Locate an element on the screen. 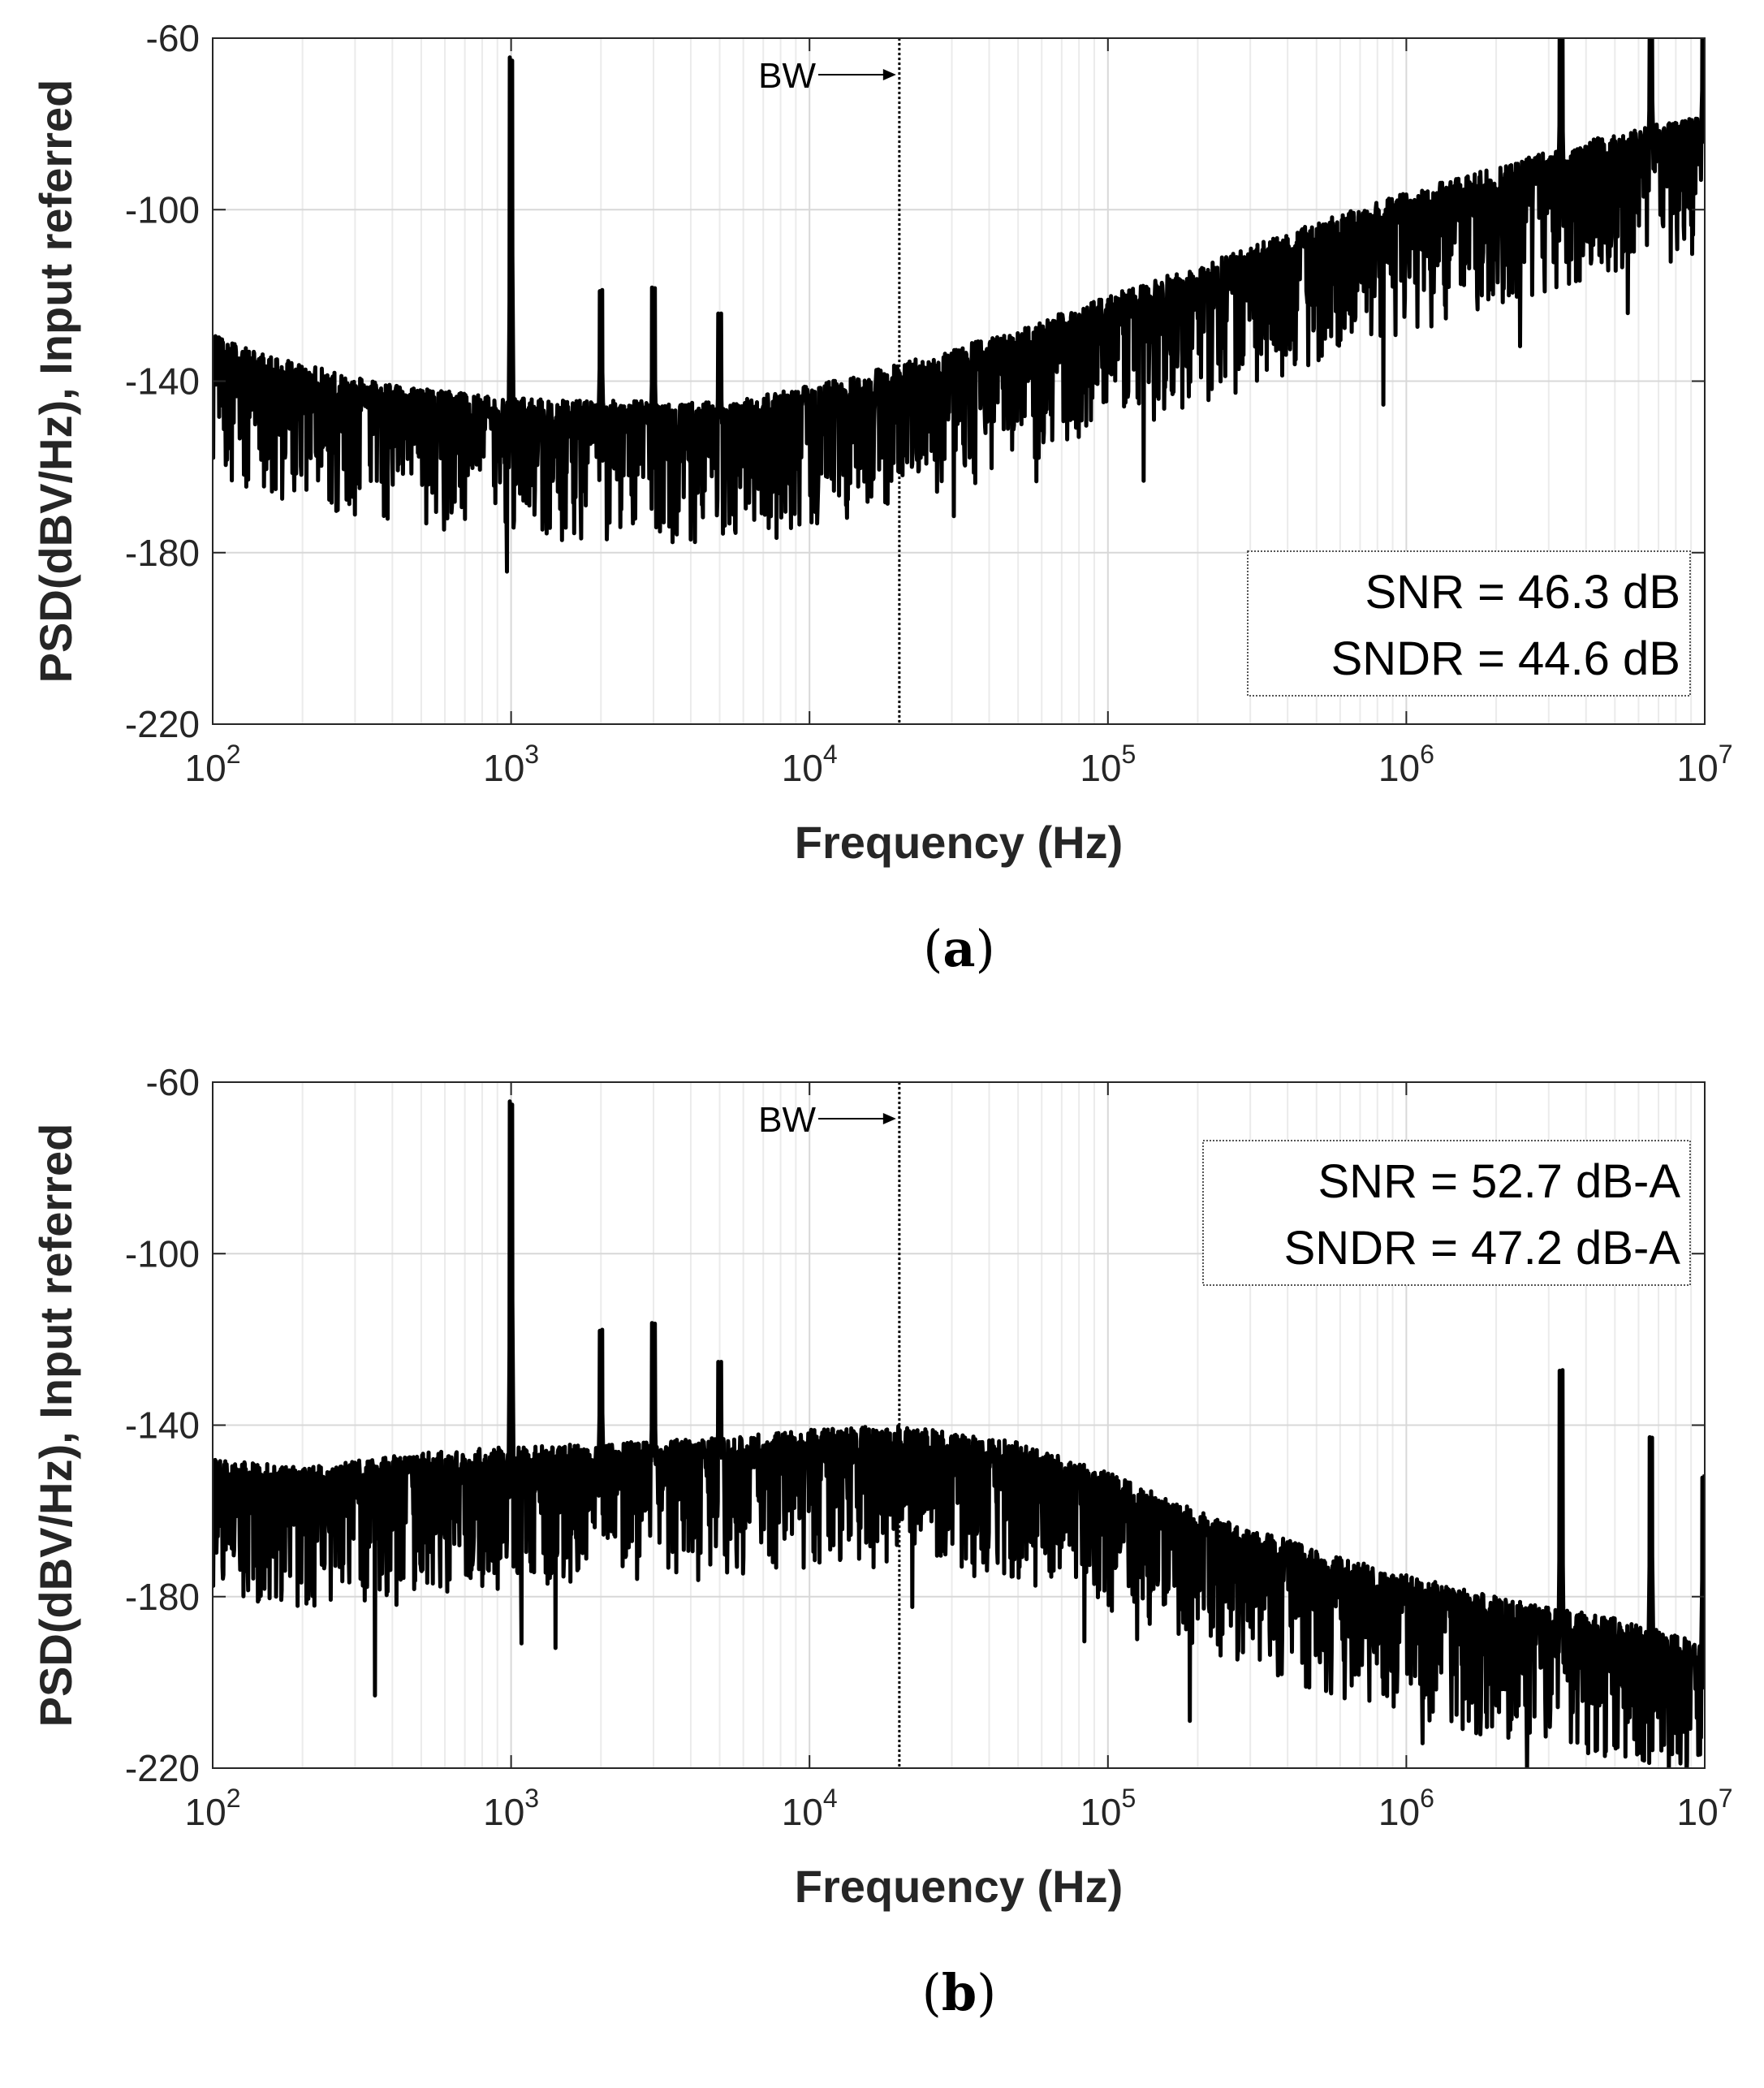 This screenshot has height=2088, width=1764. snr-value: SNR = 46.3 dB is located at coordinates (1523, 592).